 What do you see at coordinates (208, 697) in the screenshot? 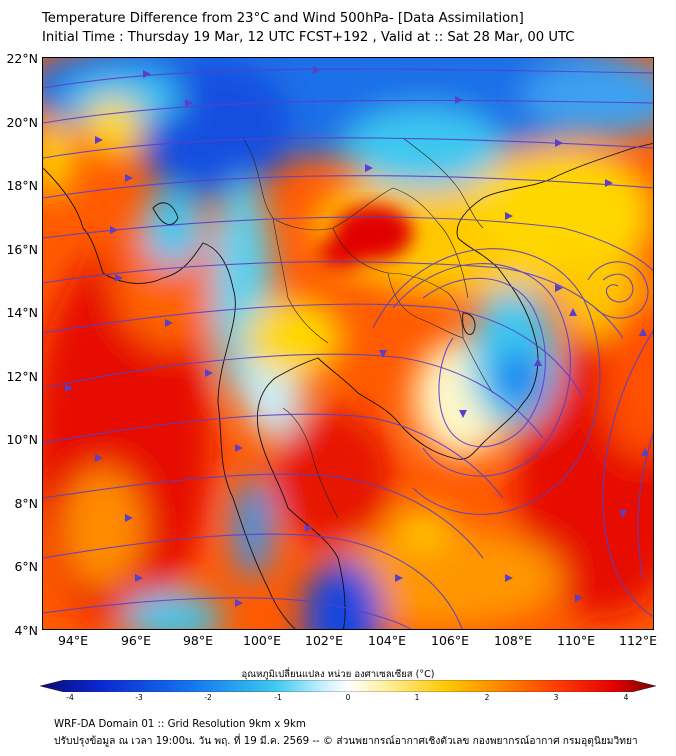
I see `colorbar-tick-minus2: -2` at bounding box center [208, 697].